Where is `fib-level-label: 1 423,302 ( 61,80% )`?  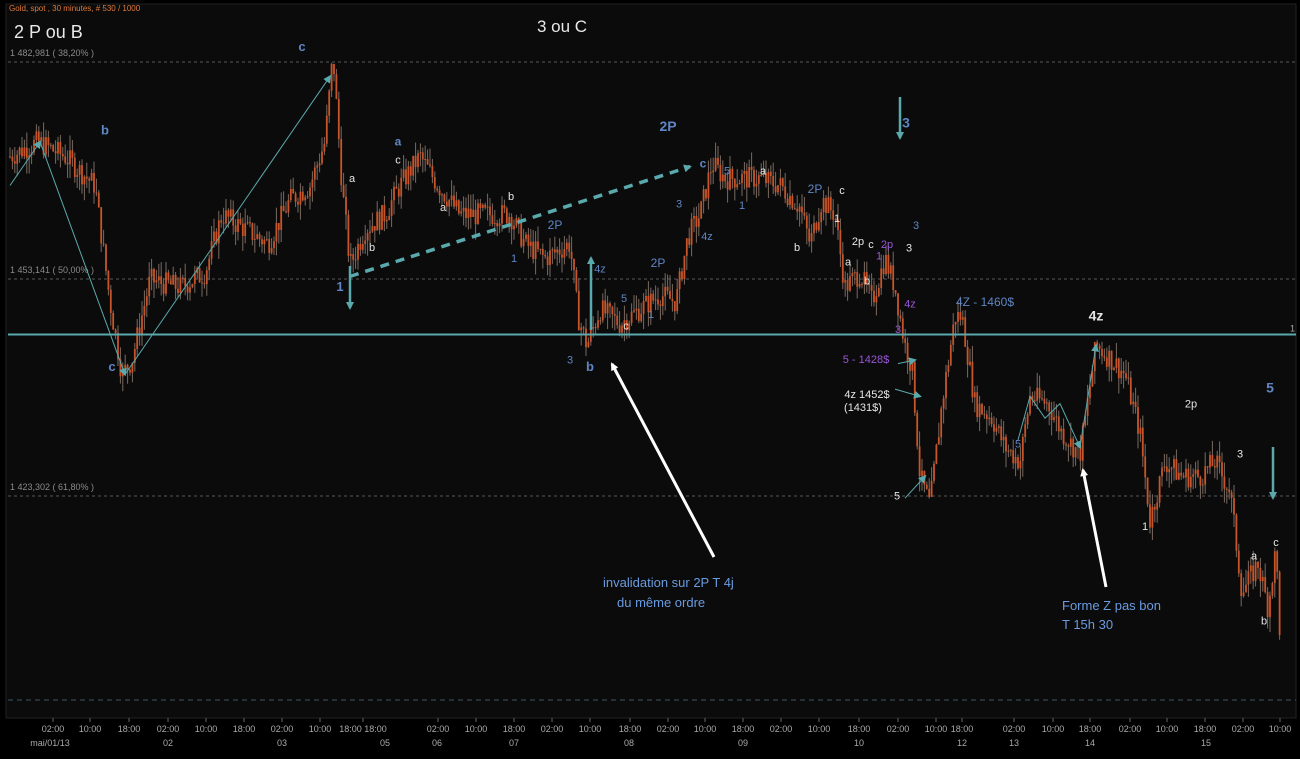 fib-level-label: 1 423,302 ( 61,80% ) is located at coordinates (52, 487).